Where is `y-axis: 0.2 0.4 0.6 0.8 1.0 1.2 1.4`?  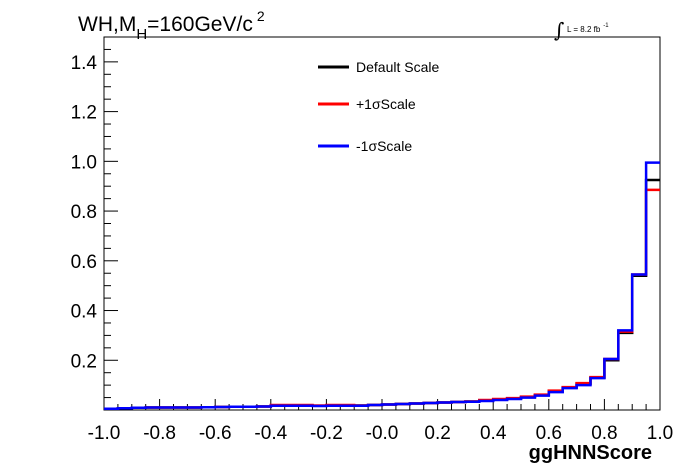 y-axis: 0.2 0.4 0.6 0.8 1.0 1.2 1.4 is located at coordinates (94, 223).